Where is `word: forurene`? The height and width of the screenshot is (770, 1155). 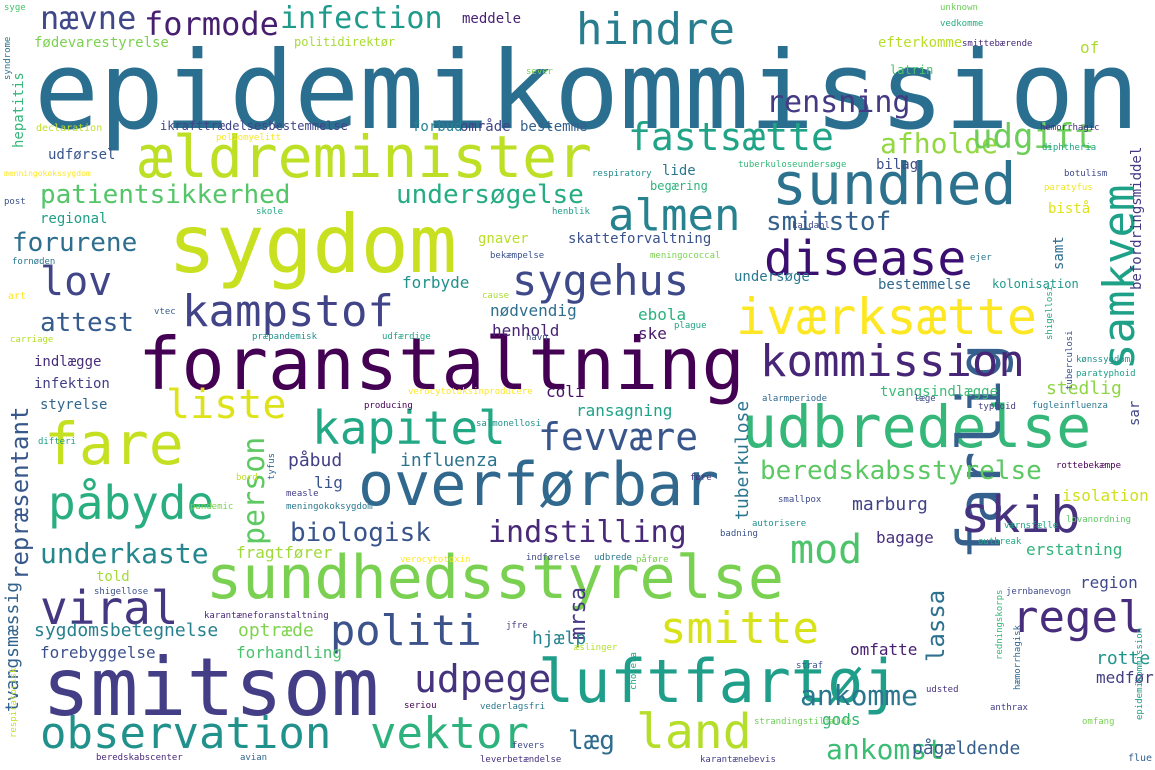
word: forurene is located at coordinates (75, 243).